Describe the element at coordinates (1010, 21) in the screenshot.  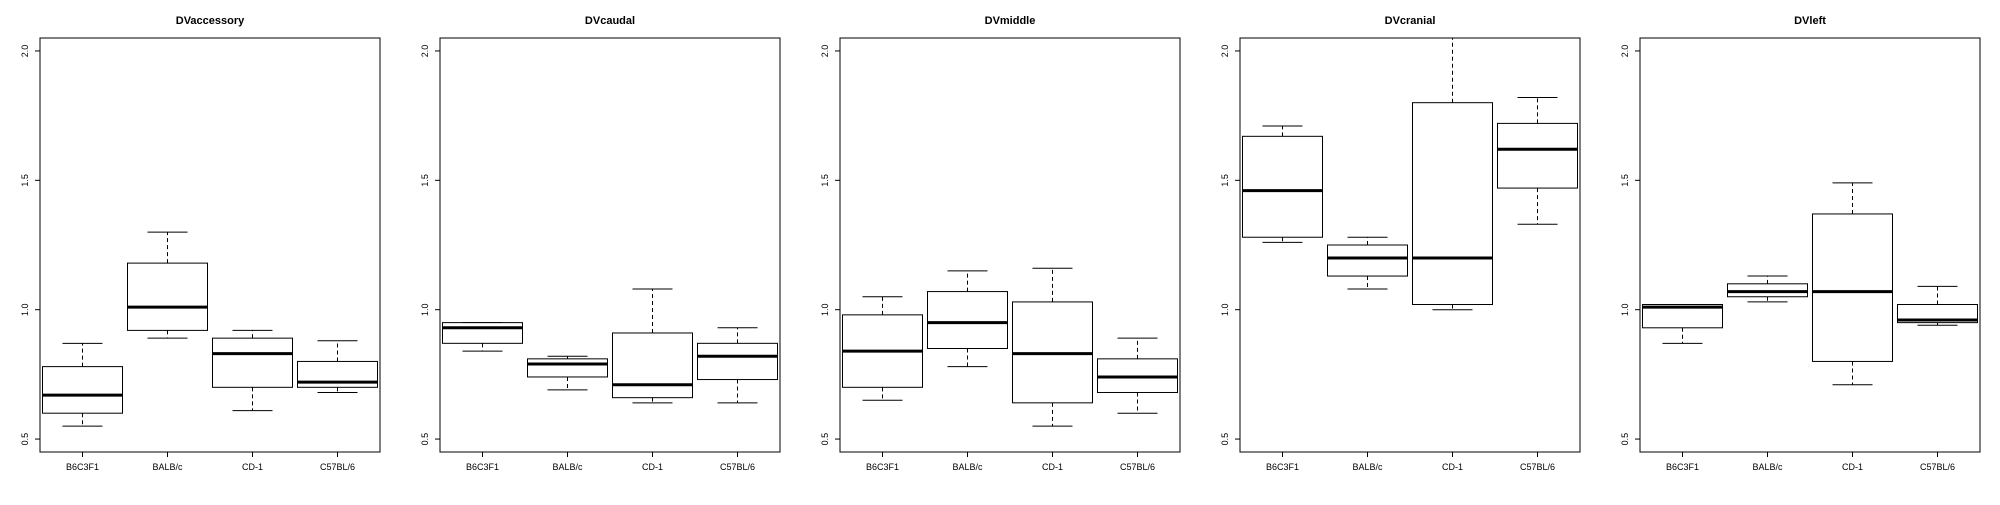
I see `panel-title: DVmiddle` at that location.